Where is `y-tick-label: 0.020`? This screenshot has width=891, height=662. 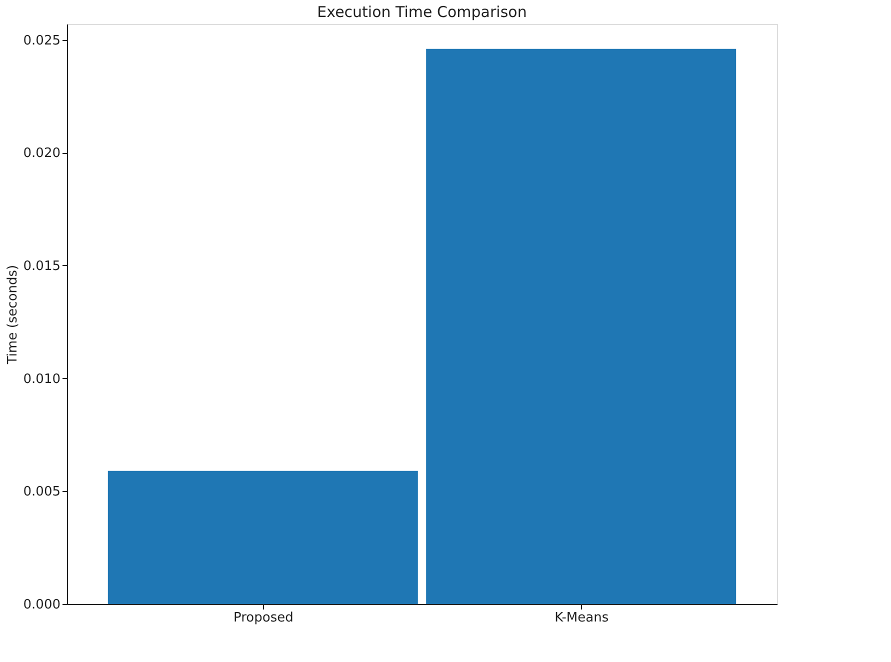
y-tick-label: 0.020 is located at coordinates (41, 154).